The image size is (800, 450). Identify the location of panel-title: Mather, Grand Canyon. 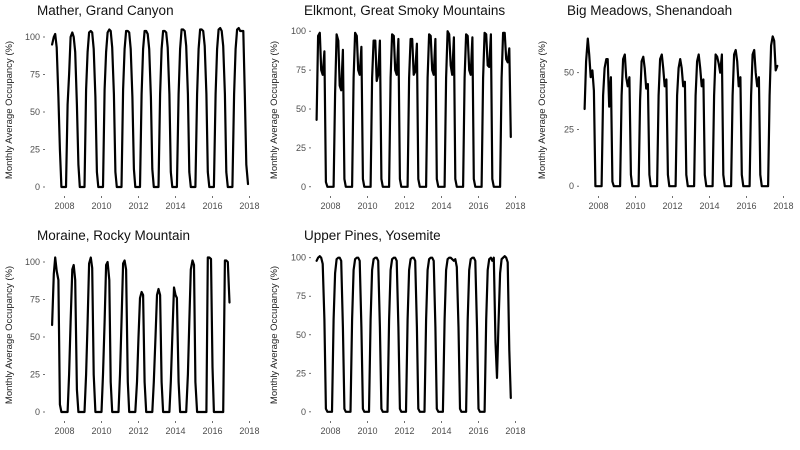
(105, 10).